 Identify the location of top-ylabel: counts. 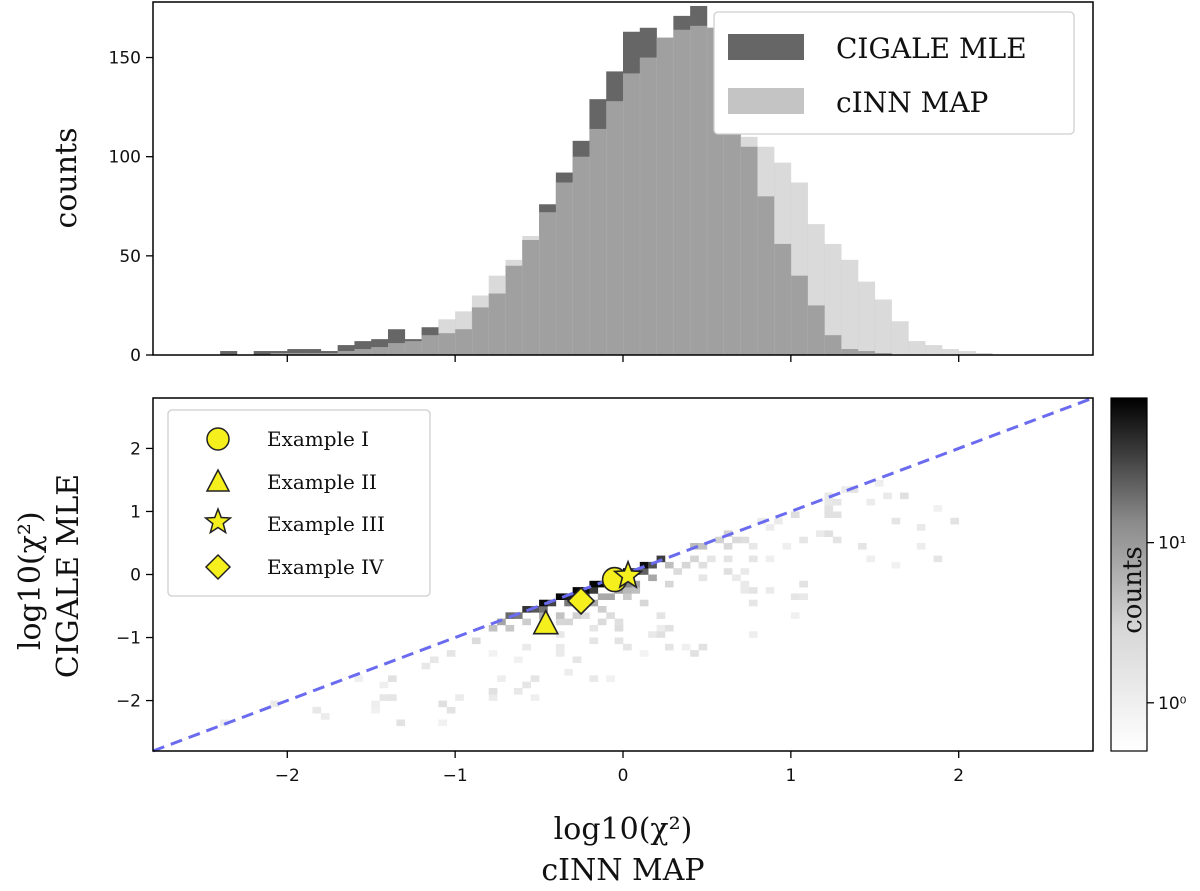
(66, 178).